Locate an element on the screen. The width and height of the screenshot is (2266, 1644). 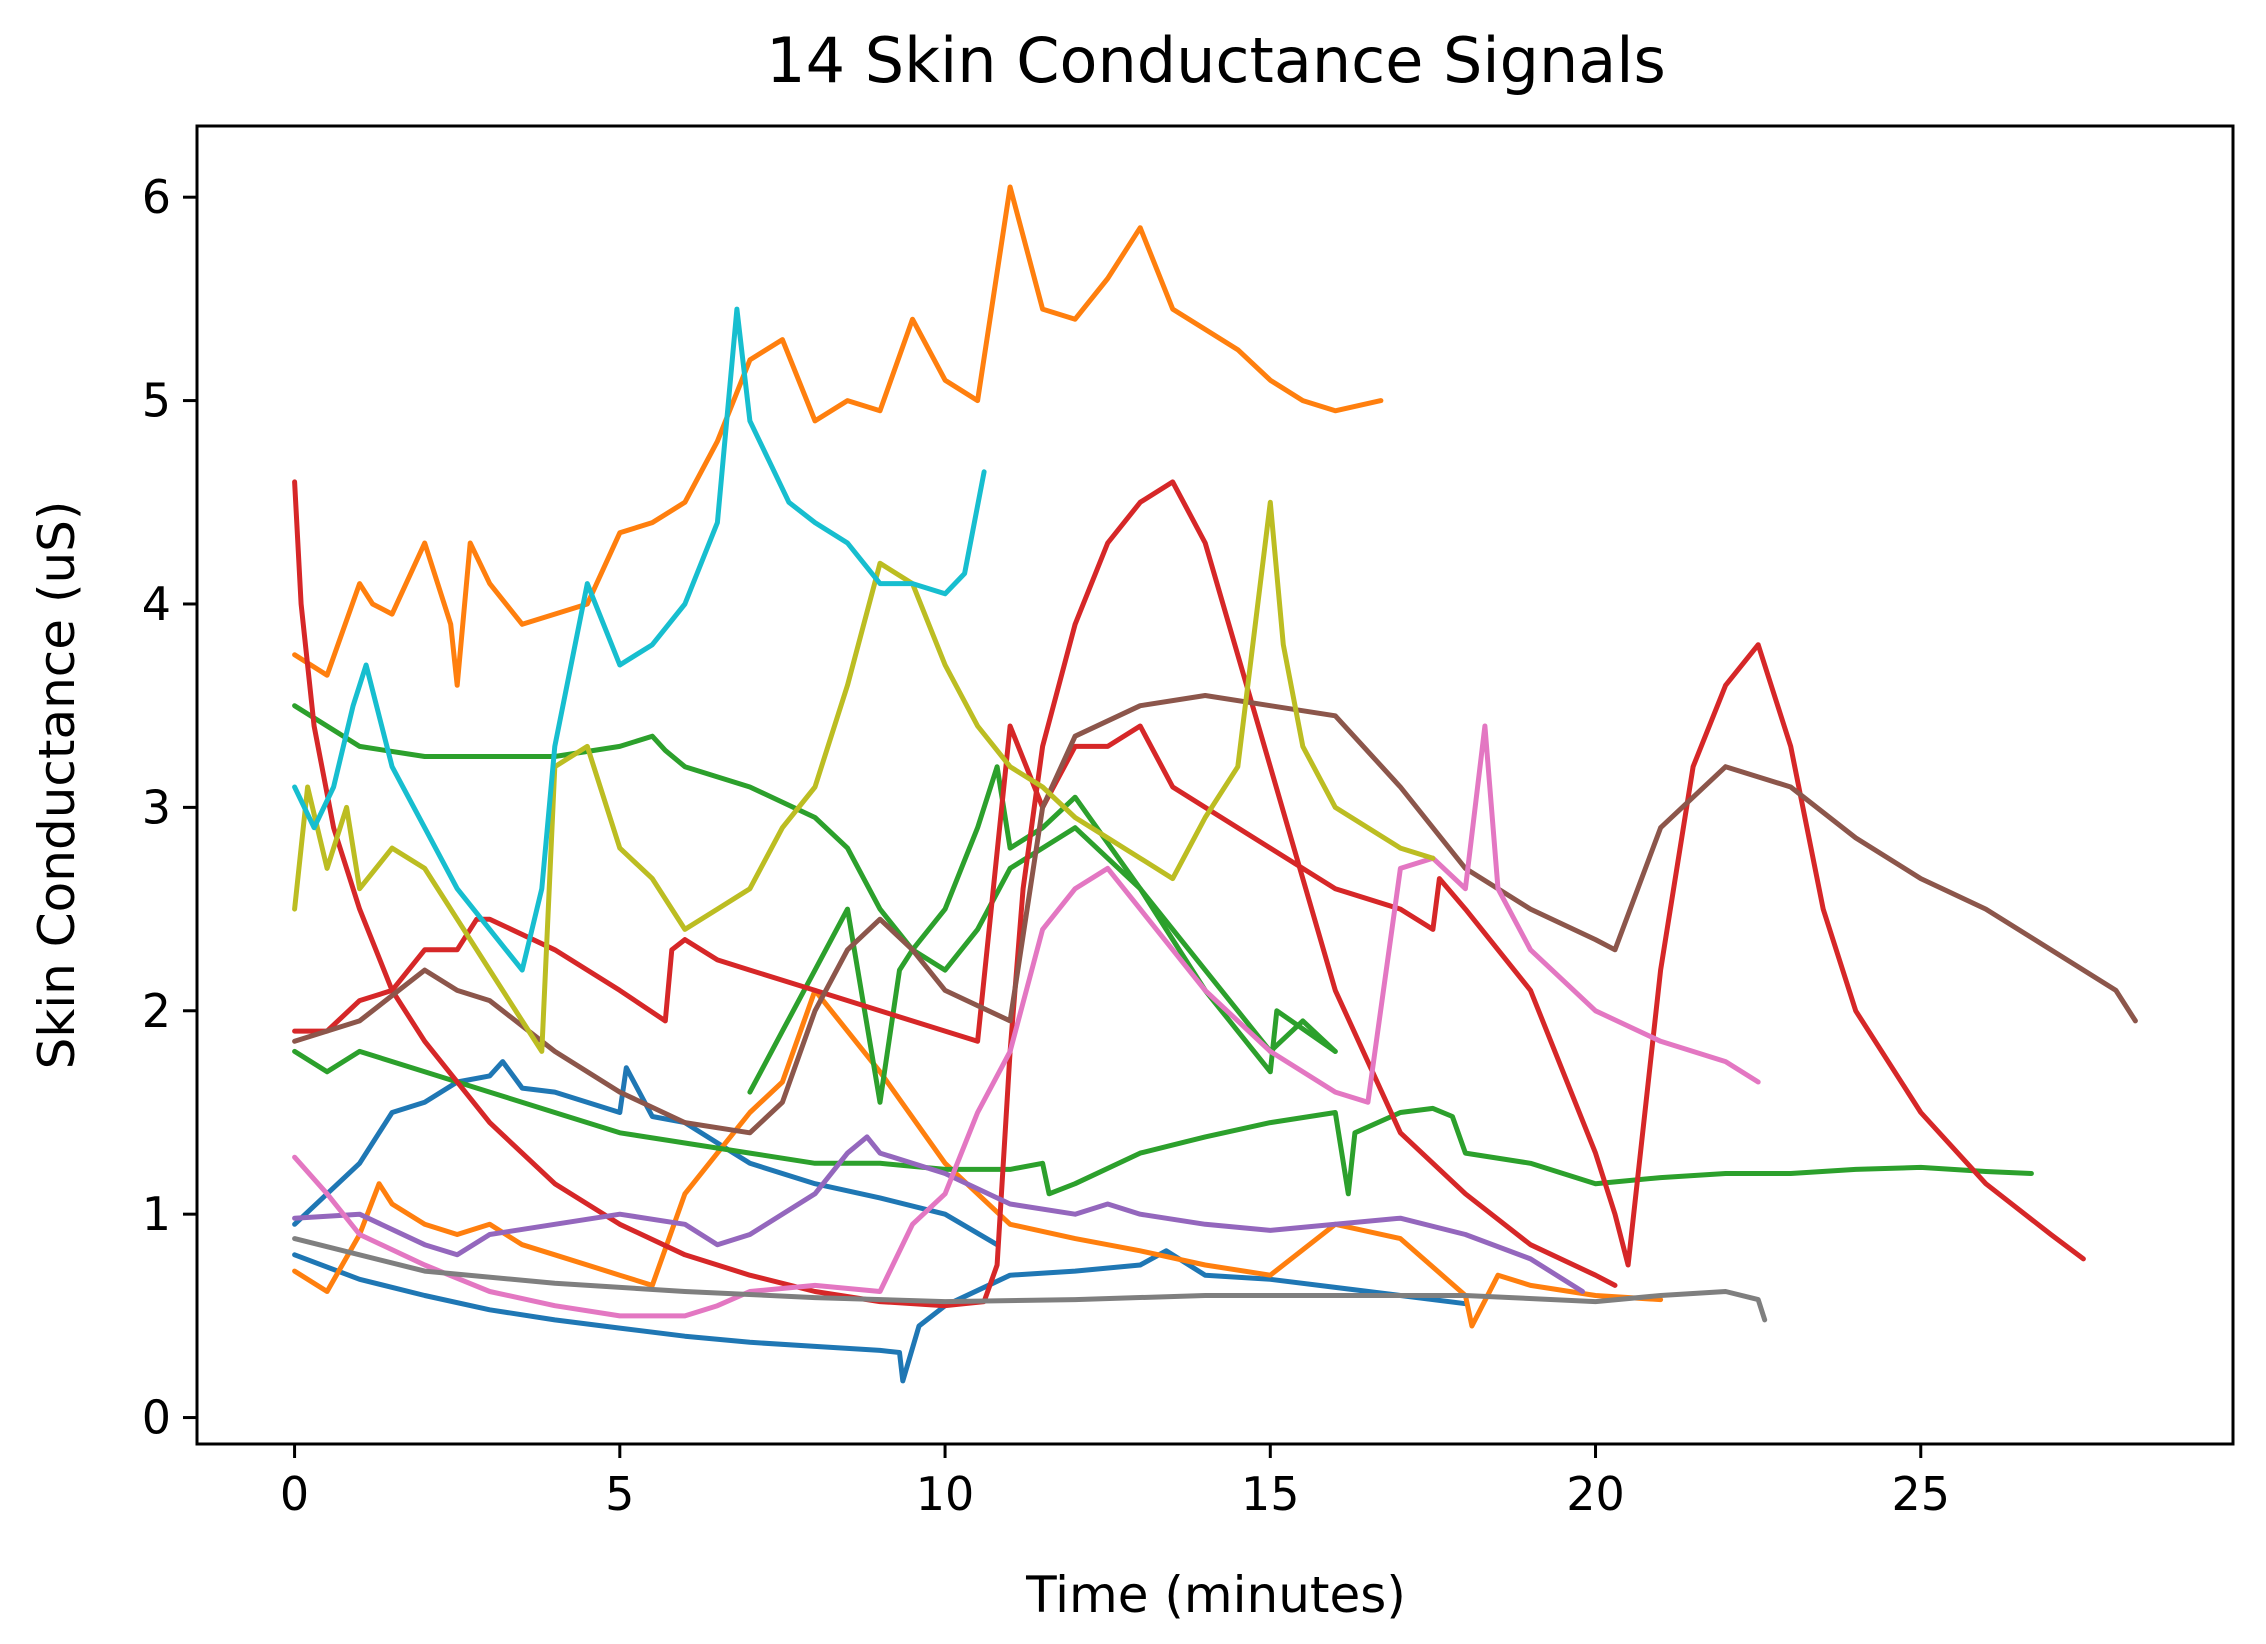
chart-title: 14 Skin Conductance Signals is located at coordinates (1216, 60).